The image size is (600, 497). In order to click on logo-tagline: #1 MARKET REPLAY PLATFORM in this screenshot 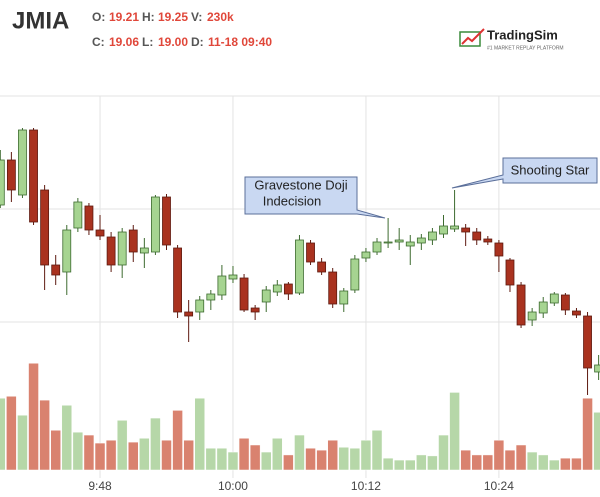, I will do `click(525, 48)`.